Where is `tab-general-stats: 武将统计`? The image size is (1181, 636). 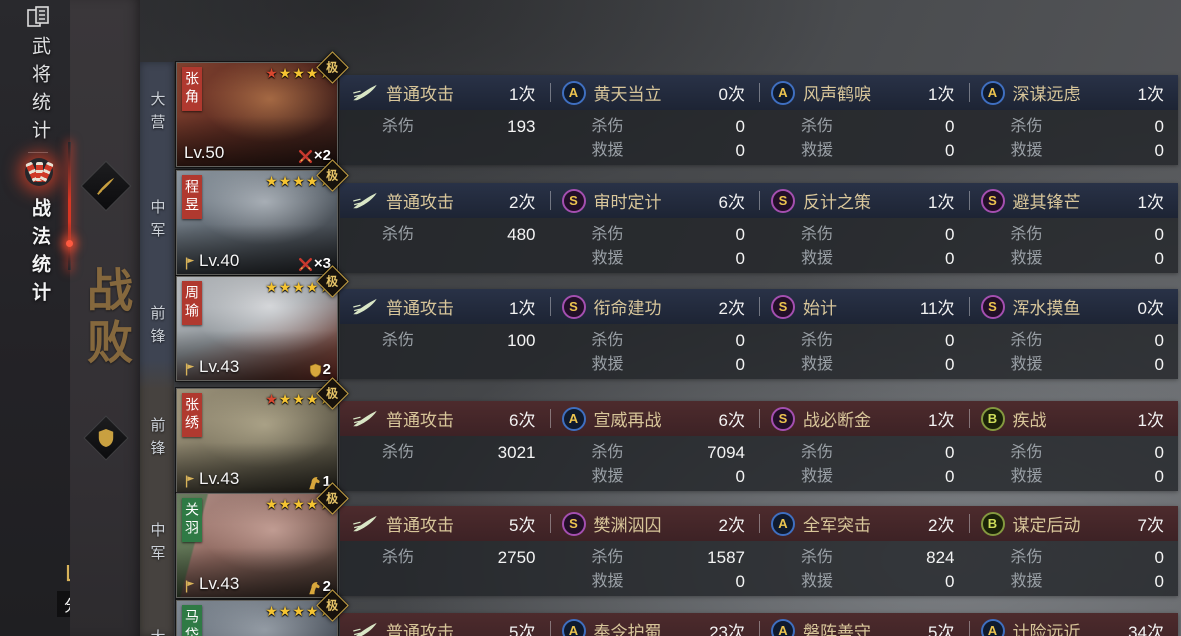
tab-general-stats: 武将统计 is located at coordinates (39, 92).